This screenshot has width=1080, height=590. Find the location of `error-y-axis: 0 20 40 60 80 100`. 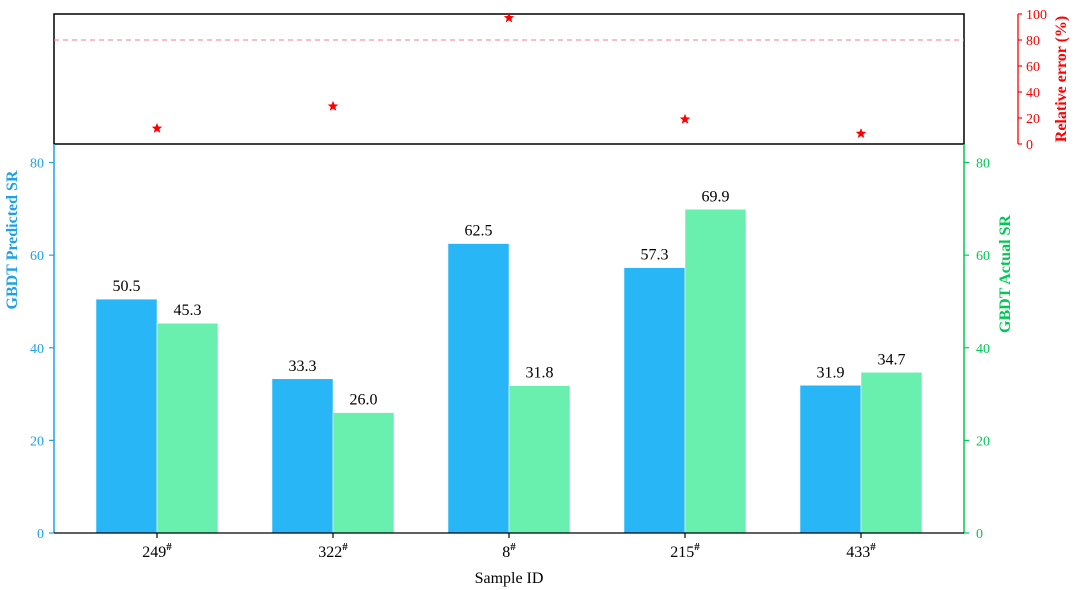

error-y-axis: 0 20 40 60 80 100 is located at coordinates (1032, 80).